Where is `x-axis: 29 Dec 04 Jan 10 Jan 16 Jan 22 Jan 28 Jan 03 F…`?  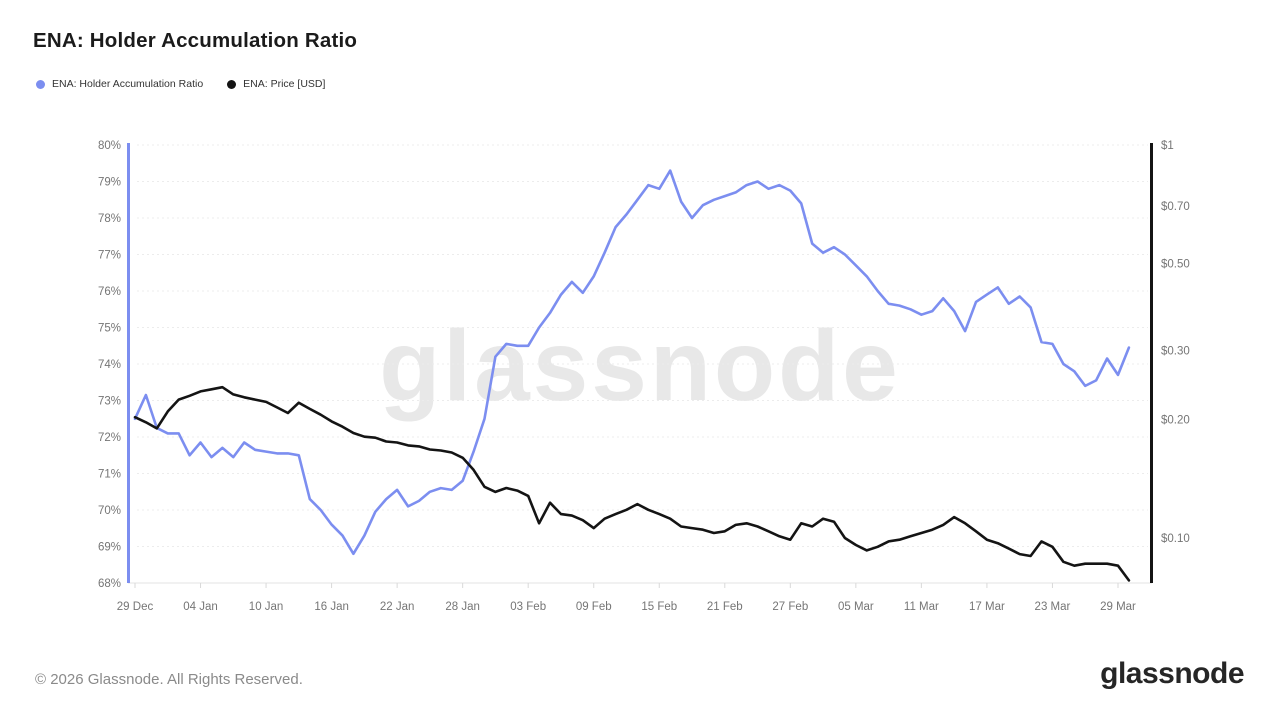 x-axis: 29 Dec 04 Jan 10 Jan 16 Jan 22 Jan 28 Jan 03 F… is located at coordinates (626, 598).